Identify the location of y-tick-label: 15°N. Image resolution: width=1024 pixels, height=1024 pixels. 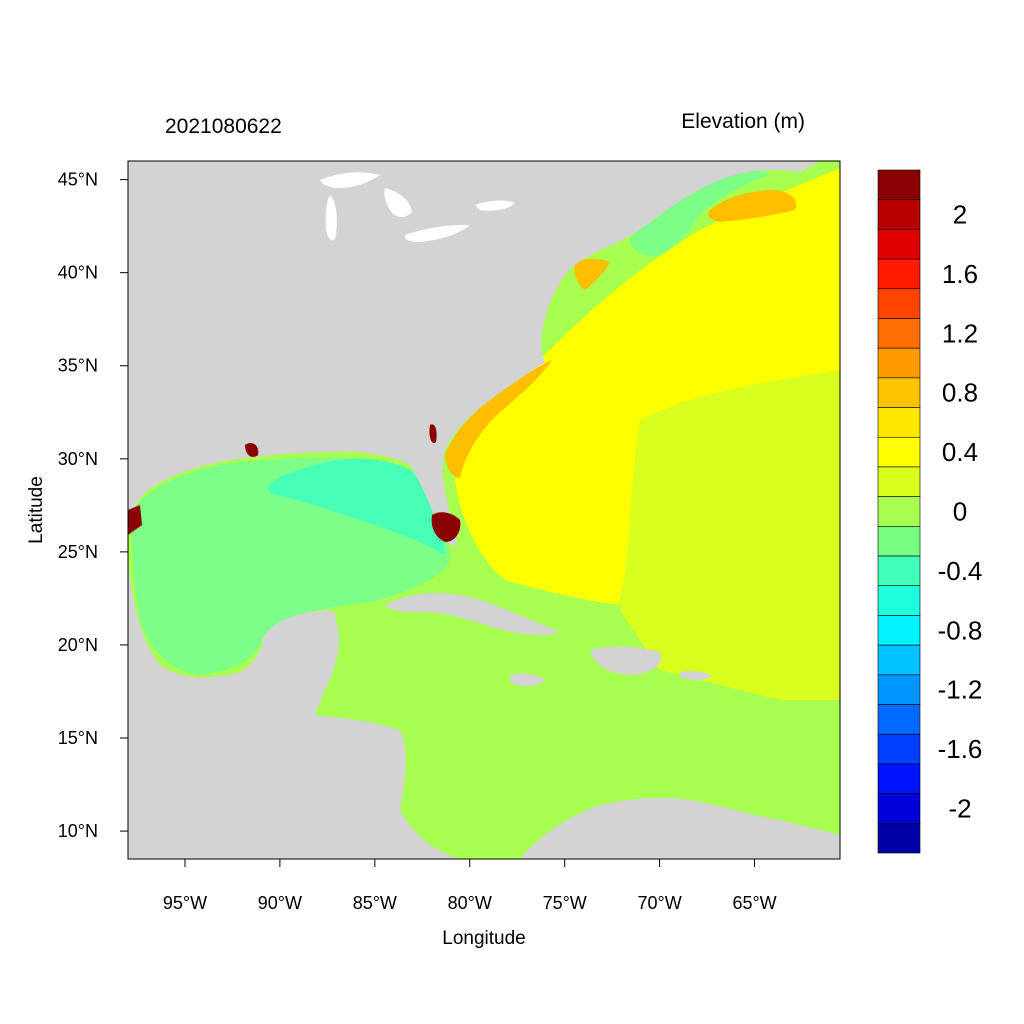
(78, 738).